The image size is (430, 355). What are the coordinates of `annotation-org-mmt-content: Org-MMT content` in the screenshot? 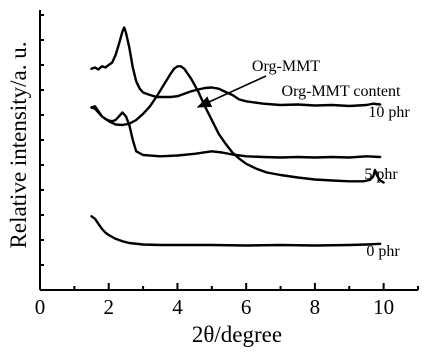 It's located at (342, 91).